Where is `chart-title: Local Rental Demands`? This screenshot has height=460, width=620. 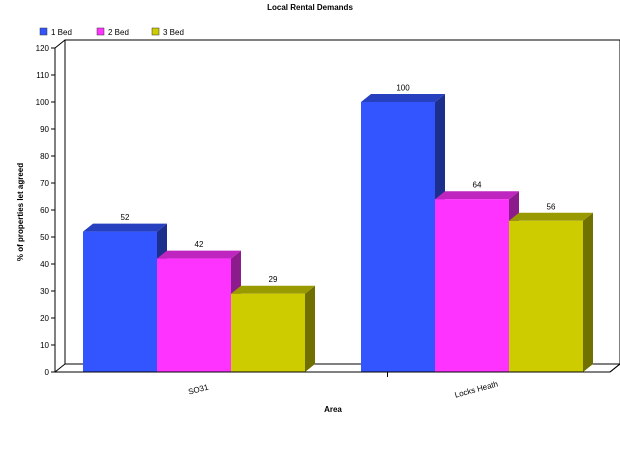
chart-title: Local Rental Demands is located at coordinates (310, 7).